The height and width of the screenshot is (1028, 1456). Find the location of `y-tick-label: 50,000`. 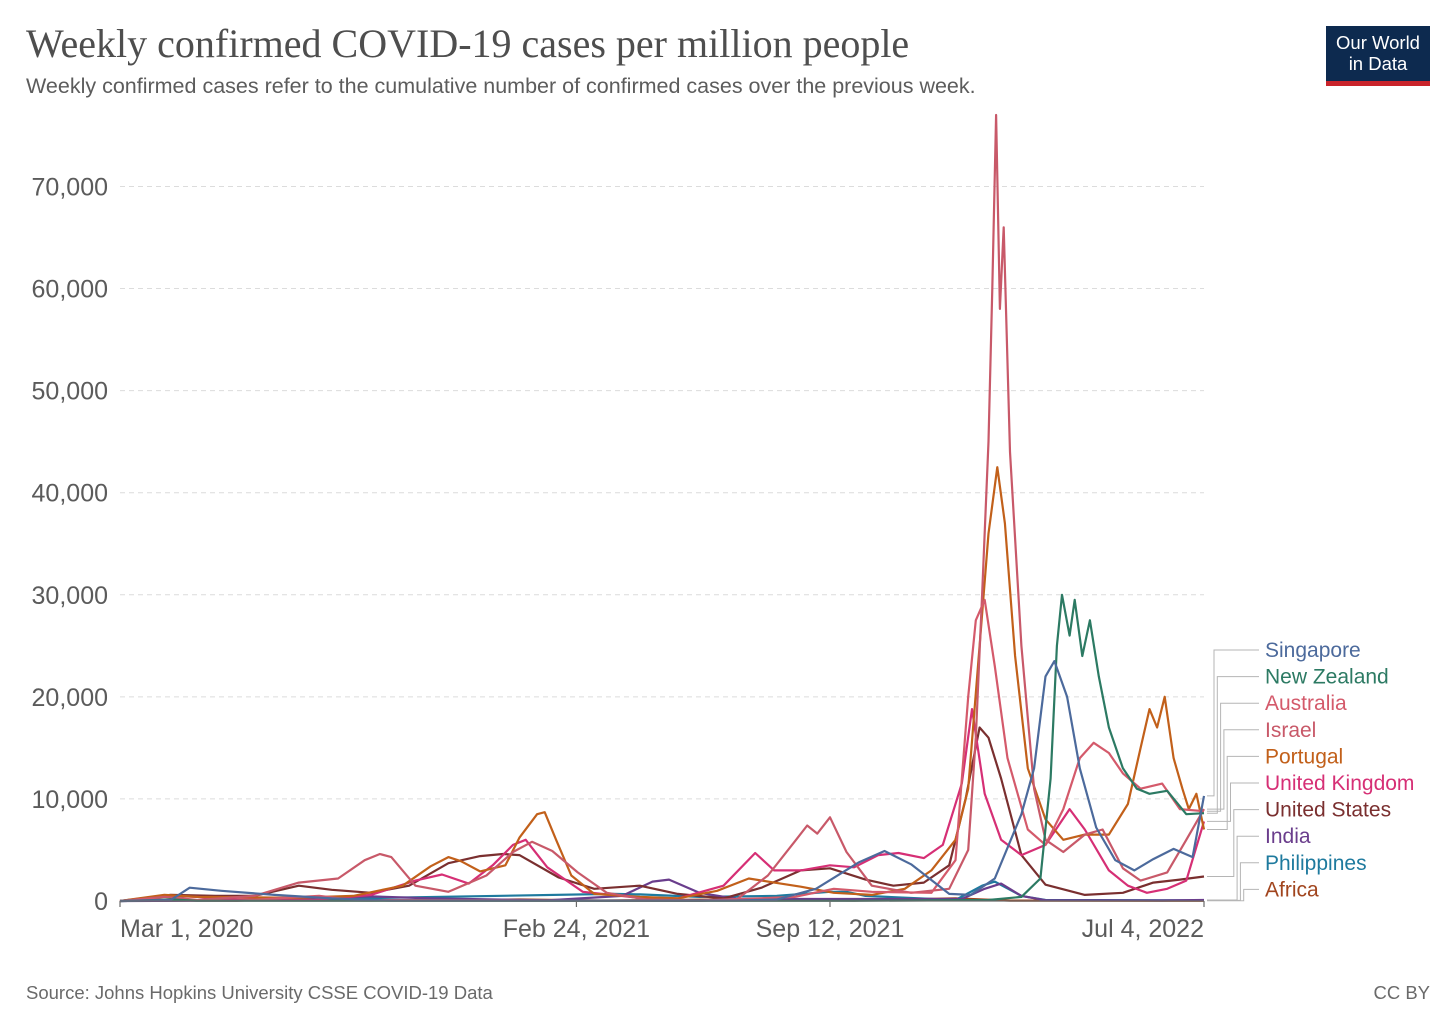

y-tick-label: 50,000 is located at coordinates (70, 392).